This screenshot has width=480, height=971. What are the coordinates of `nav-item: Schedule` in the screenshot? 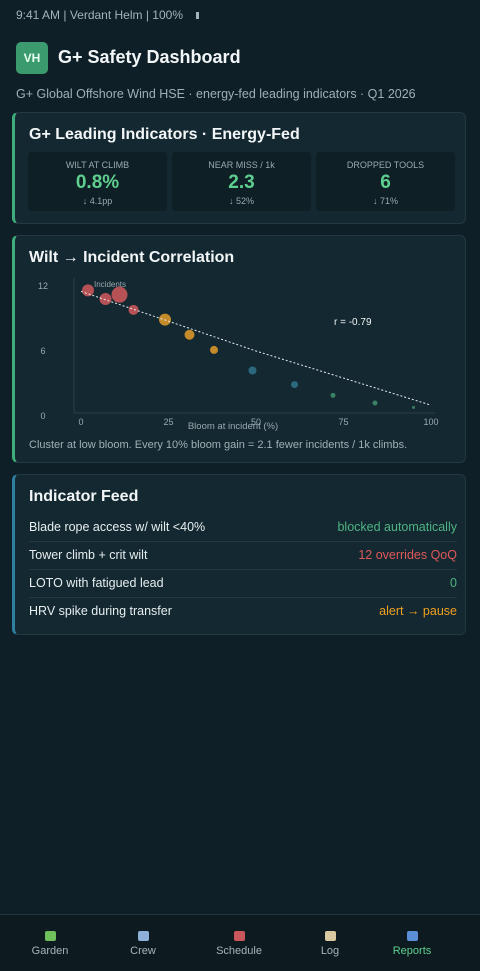 It's located at (239, 936).